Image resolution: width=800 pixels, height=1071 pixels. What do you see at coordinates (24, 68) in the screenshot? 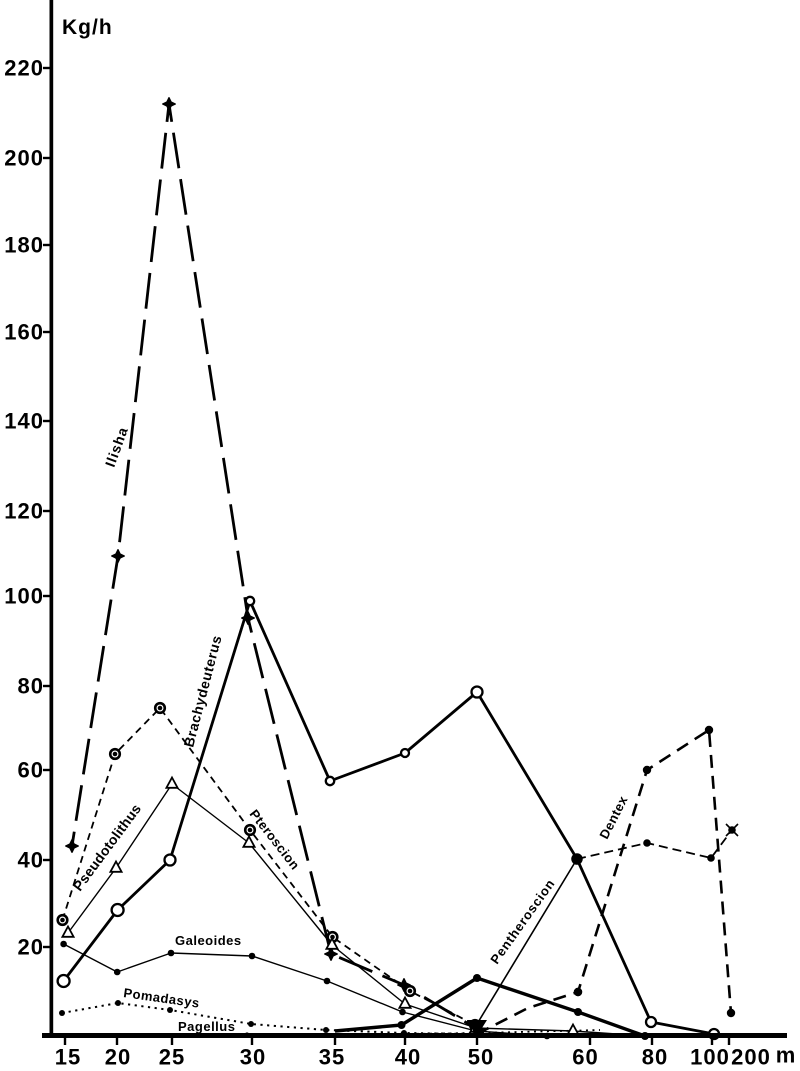
I see `svg-text: 220` at bounding box center [24, 68].